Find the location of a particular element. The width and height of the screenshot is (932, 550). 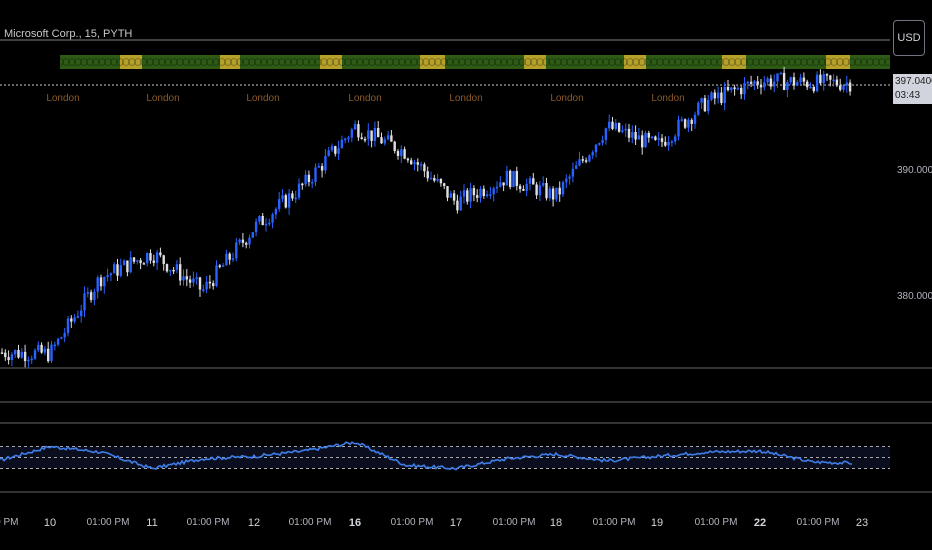

x-tick-label: 10 is located at coordinates (50, 523).